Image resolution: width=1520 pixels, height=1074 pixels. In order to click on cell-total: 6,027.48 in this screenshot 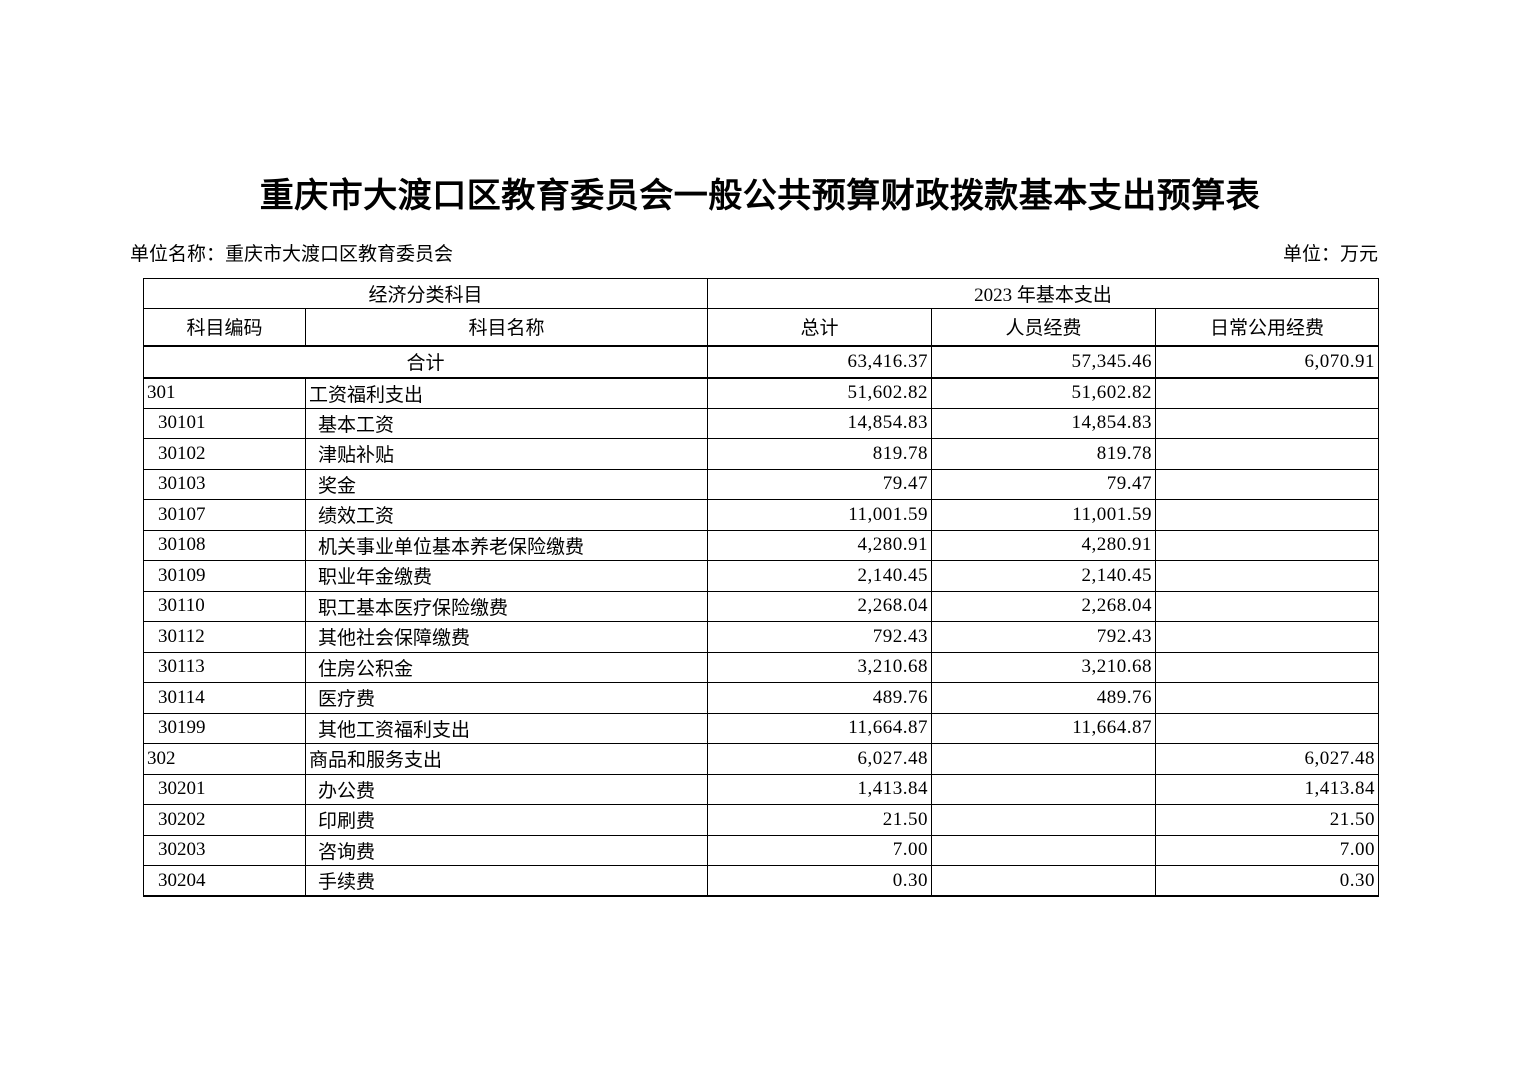, I will do `click(820, 759)`.